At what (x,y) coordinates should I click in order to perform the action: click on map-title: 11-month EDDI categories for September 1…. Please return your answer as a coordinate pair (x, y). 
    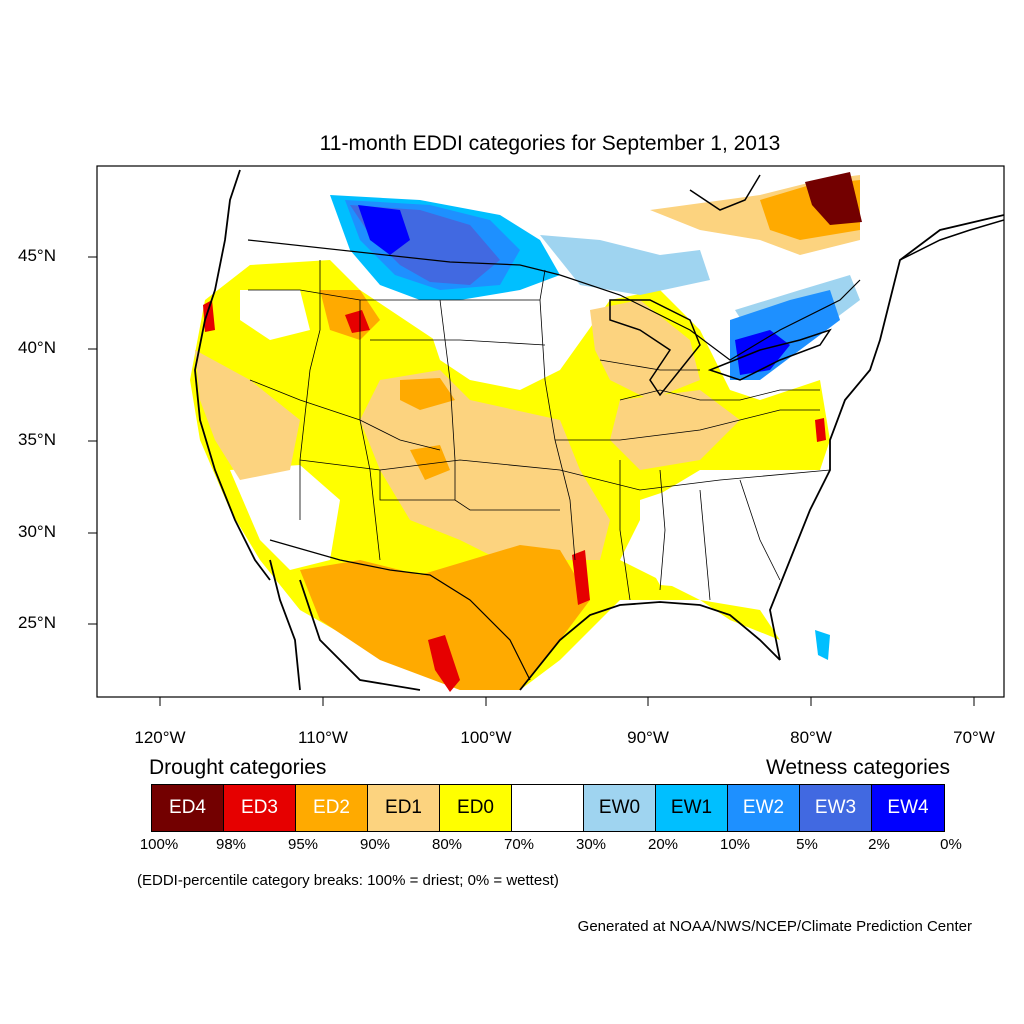
    Looking at the image, I should click on (550, 143).